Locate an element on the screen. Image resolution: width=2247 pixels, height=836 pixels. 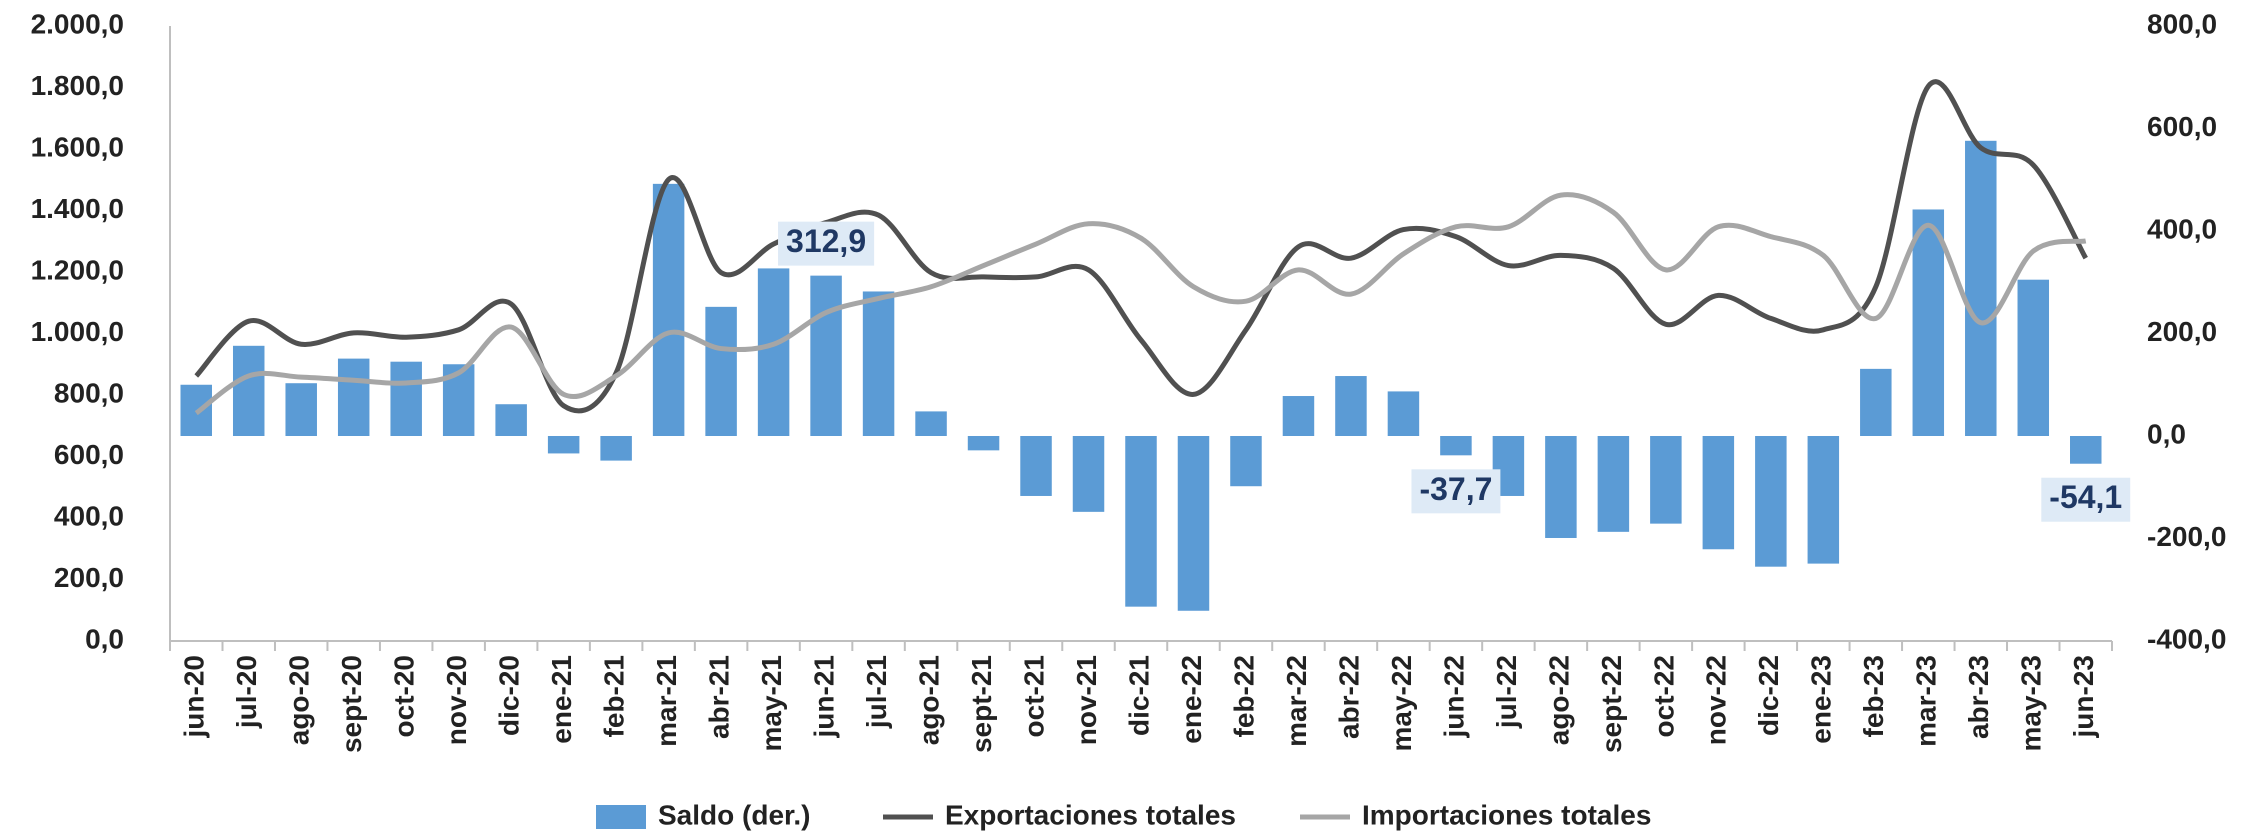
y-tick-label: 1.800,0 is located at coordinates (77, 85).